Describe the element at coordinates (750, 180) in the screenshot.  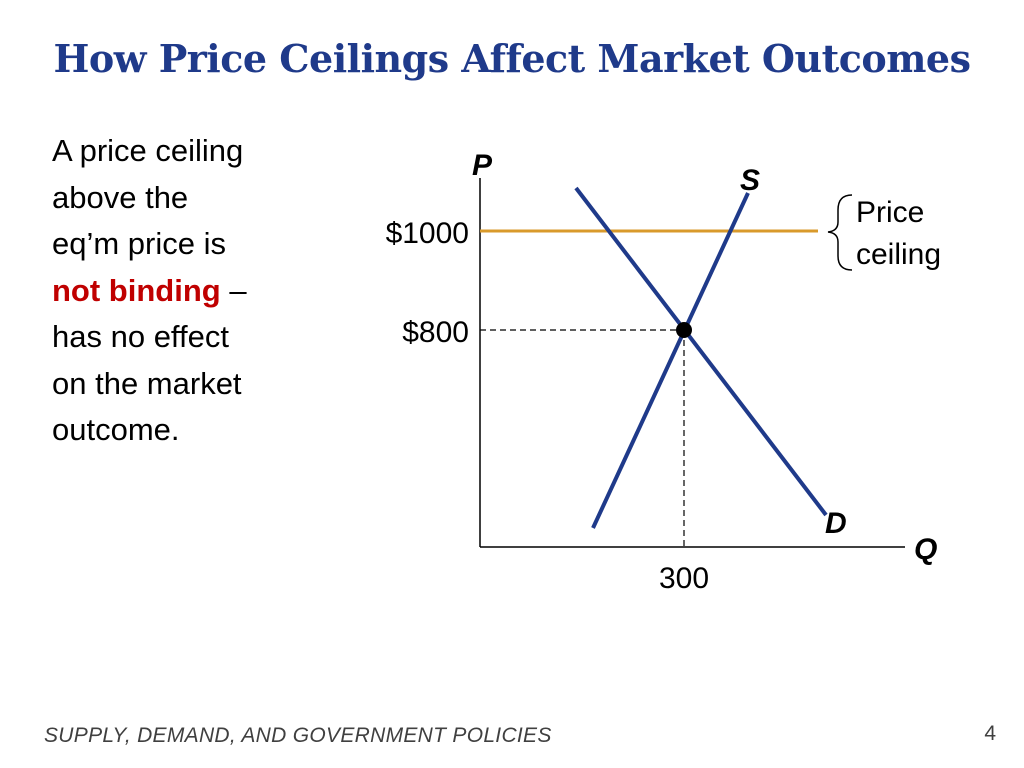
I see `supply-label: S` at that location.